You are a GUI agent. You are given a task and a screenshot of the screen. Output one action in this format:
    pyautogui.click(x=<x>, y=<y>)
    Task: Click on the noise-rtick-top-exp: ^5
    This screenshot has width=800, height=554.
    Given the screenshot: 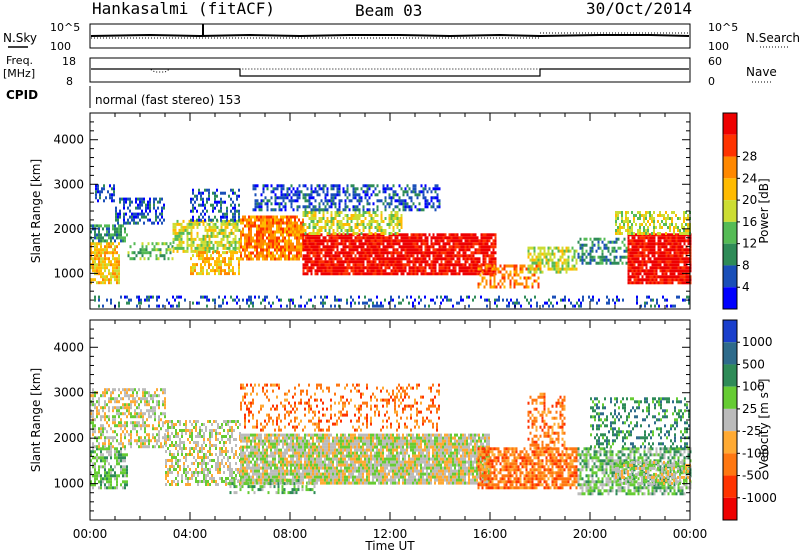 What is the action you would take?
    pyautogui.click(x=730, y=27)
    